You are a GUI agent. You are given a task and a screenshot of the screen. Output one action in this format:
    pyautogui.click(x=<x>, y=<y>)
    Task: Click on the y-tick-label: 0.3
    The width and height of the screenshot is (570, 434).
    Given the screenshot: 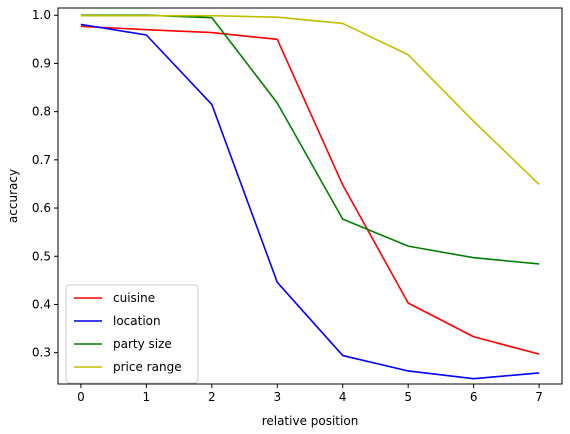 What is the action you would take?
    pyautogui.click(x=41, y=353)
    